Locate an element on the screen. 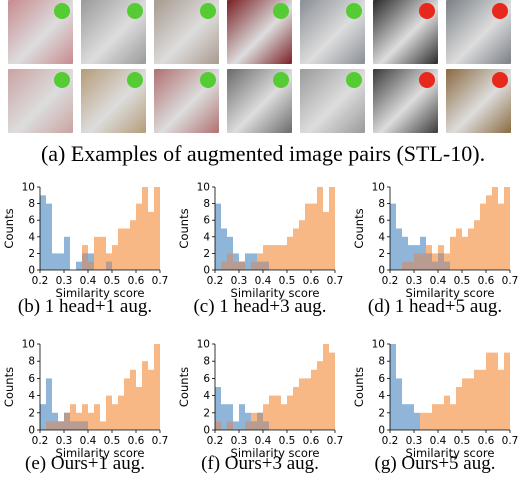  thumbnail-animal-bottom is located at coordinates (478, 101).